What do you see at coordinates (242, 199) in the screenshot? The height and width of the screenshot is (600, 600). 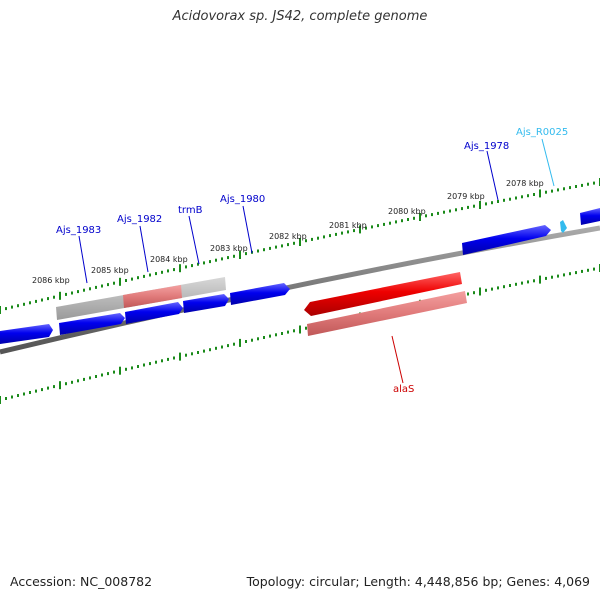 I see `gene-label-ajs-1980: Ajs_1980` at bounding box center [242, 199].